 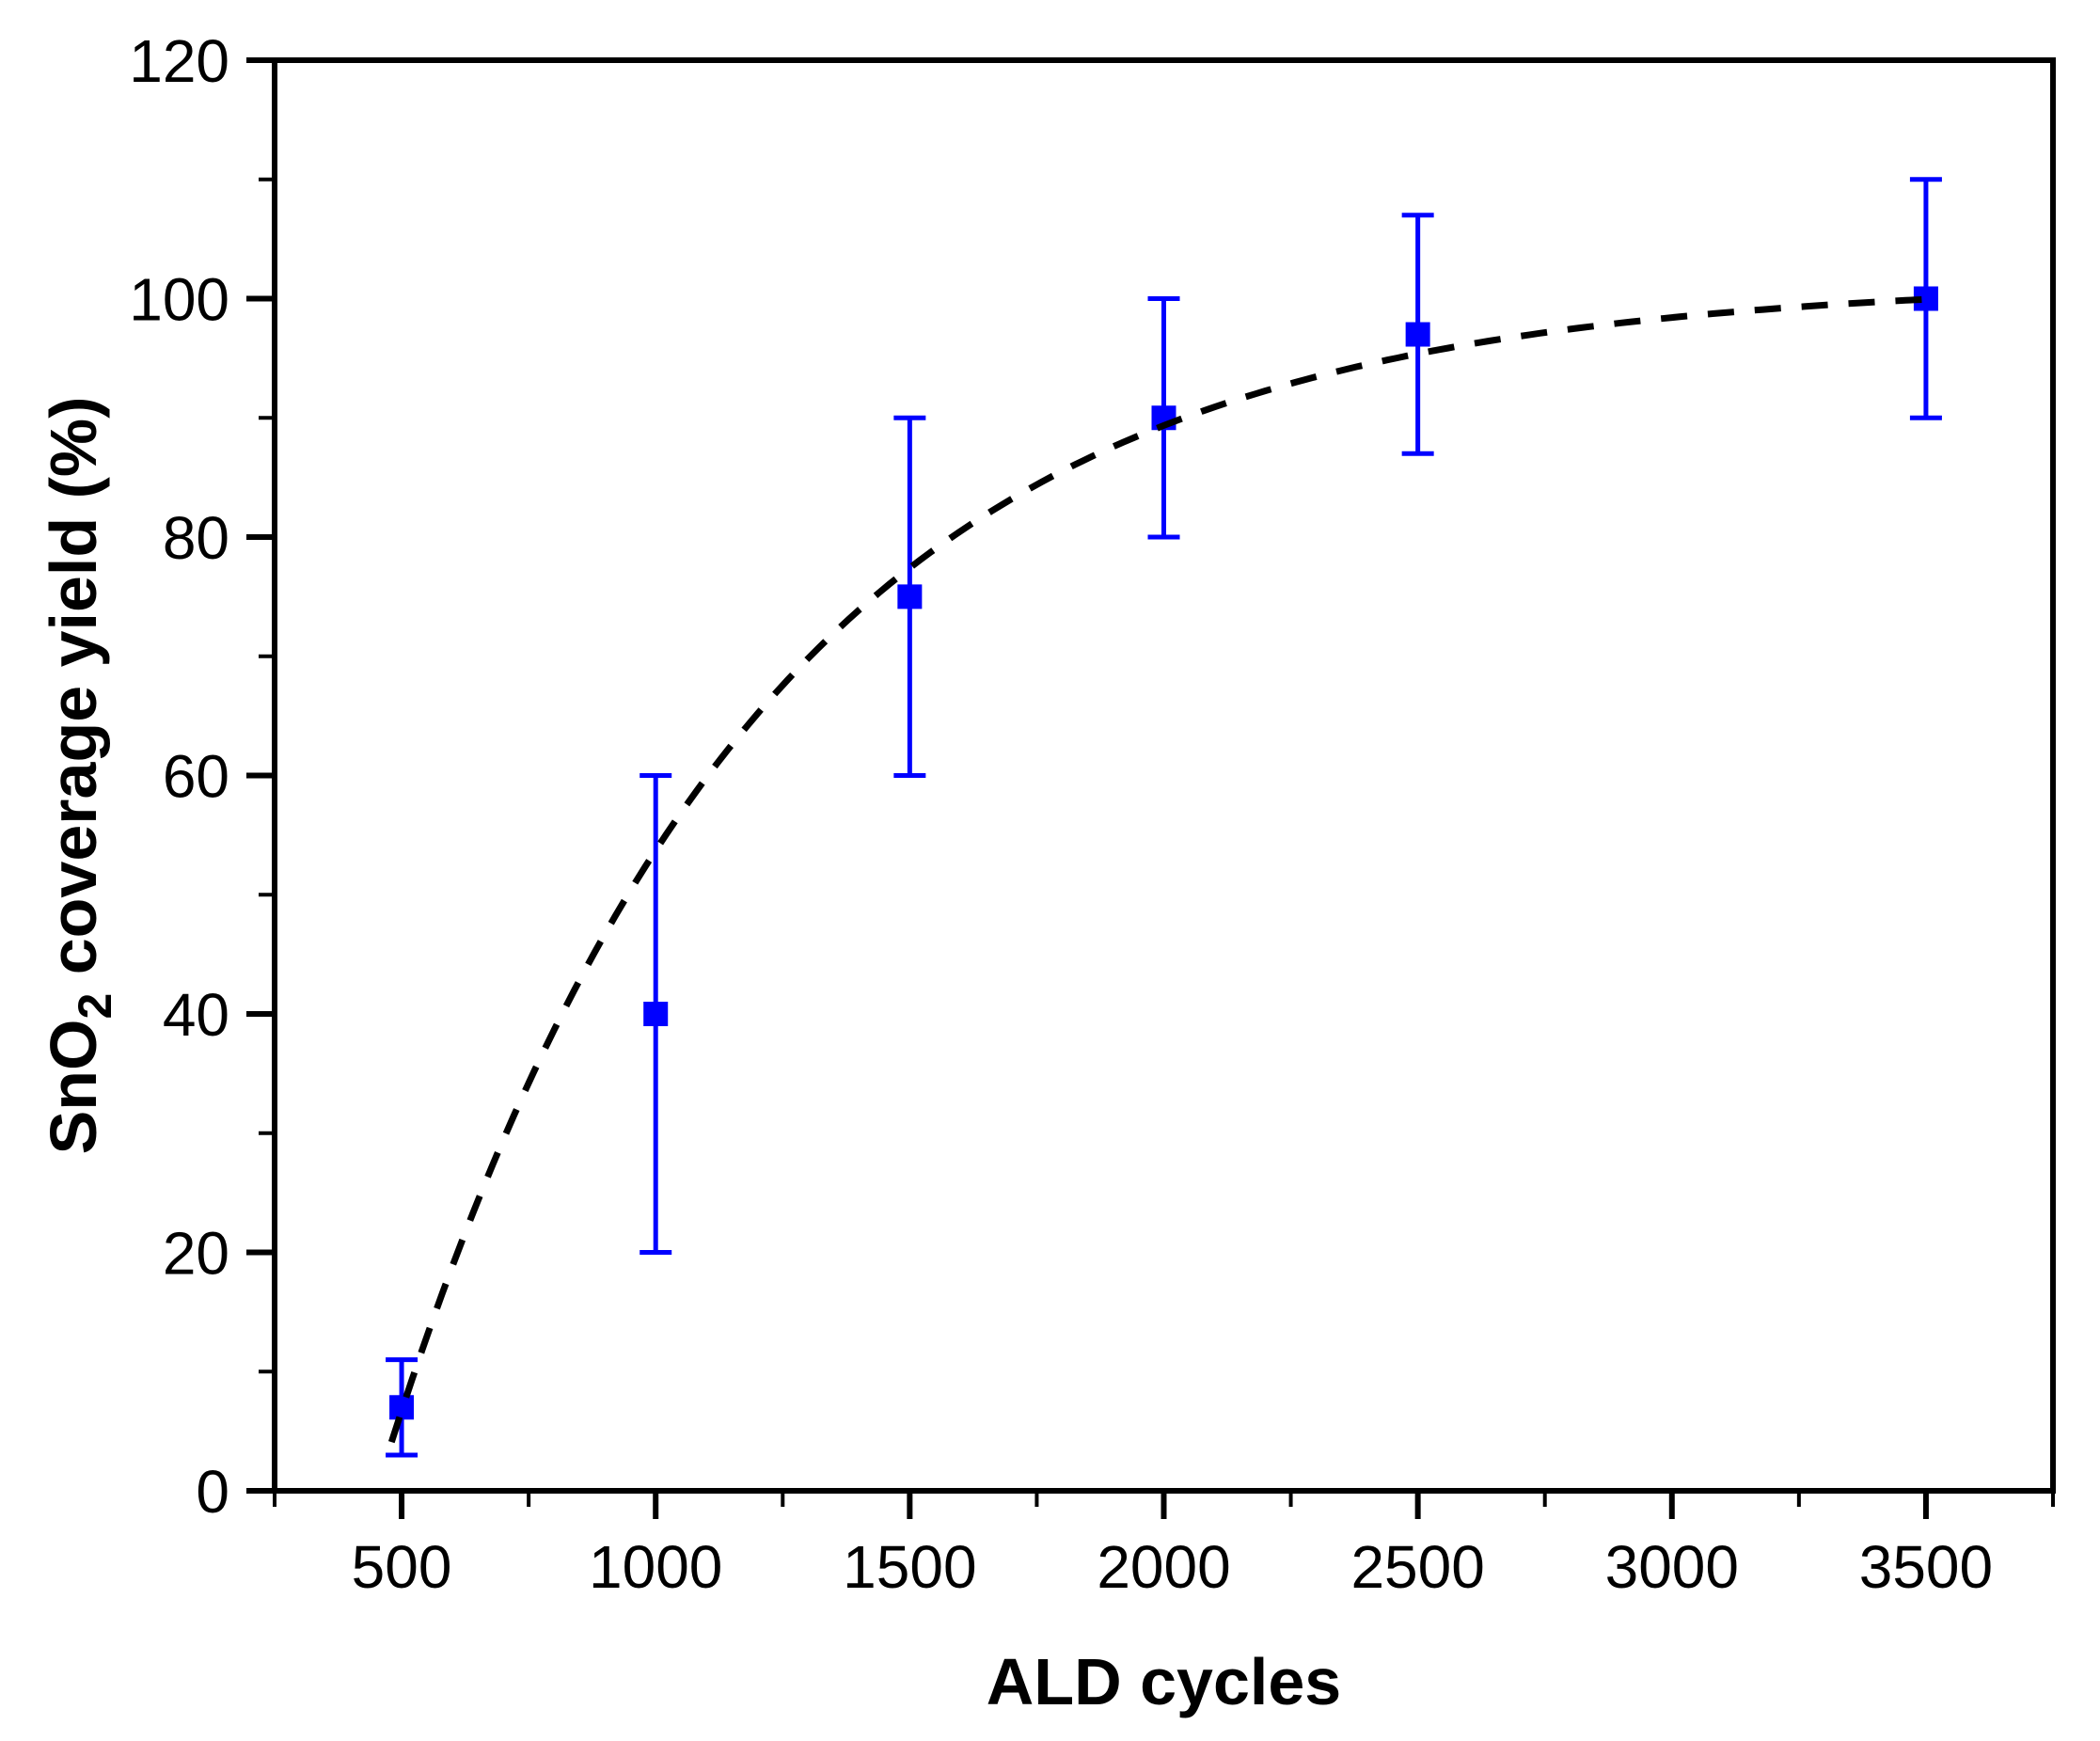 I want to click on y-axis-label: SnO2 coverage yield (%), so click(x=79, y=776).